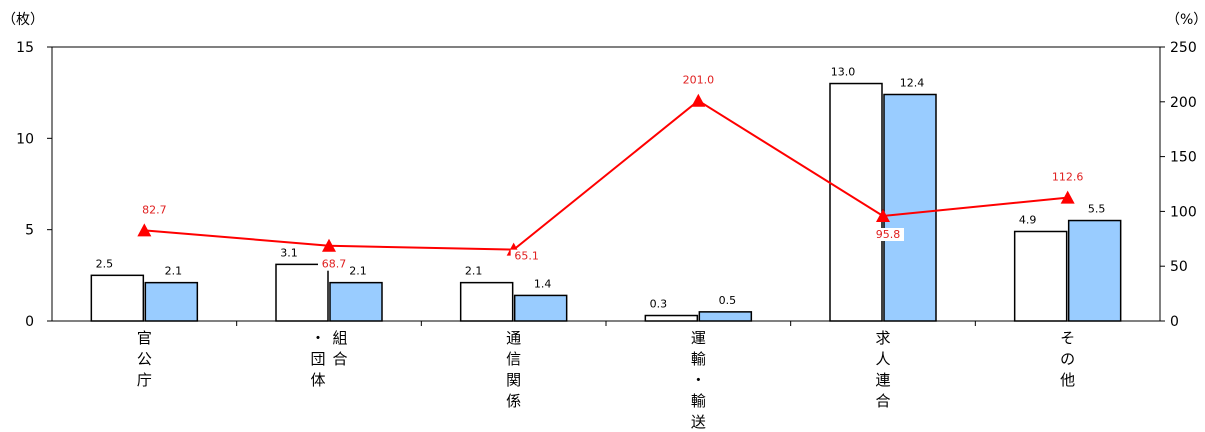 The height and width of the screenshot is (432, 1205). I want to click on right-axis-ticks: 0 50 100 150 200 250, so click(1178, 185).